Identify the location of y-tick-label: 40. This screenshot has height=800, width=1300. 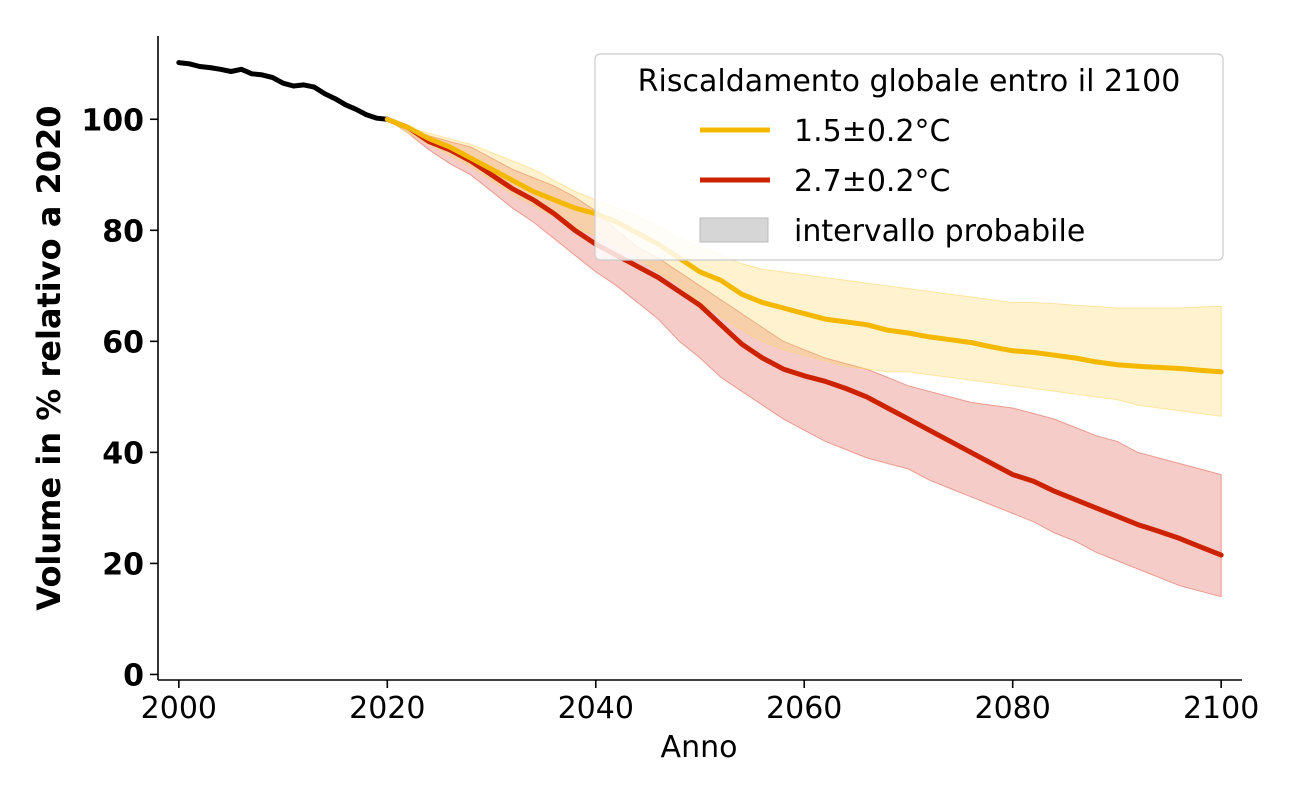
(123, 453).